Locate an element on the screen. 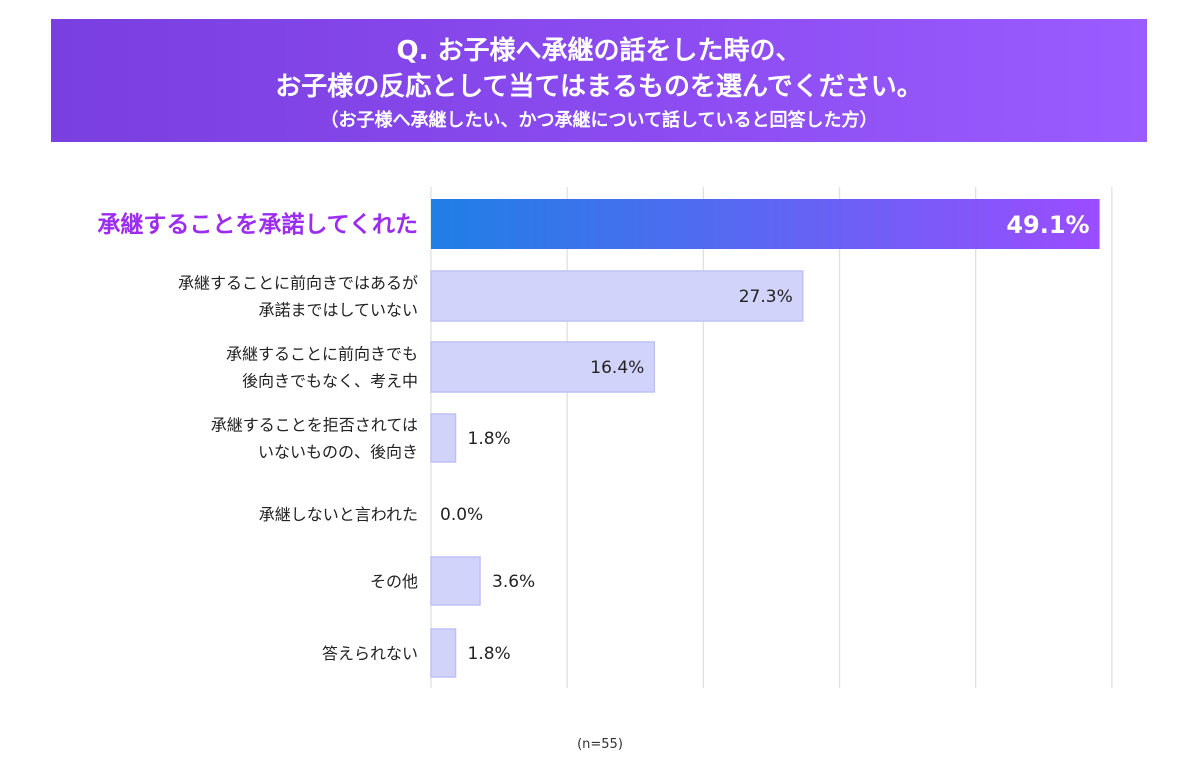 The image size is (1200, 784). category-label: 承継することに前向きでも is located at coordinates (322, 354).